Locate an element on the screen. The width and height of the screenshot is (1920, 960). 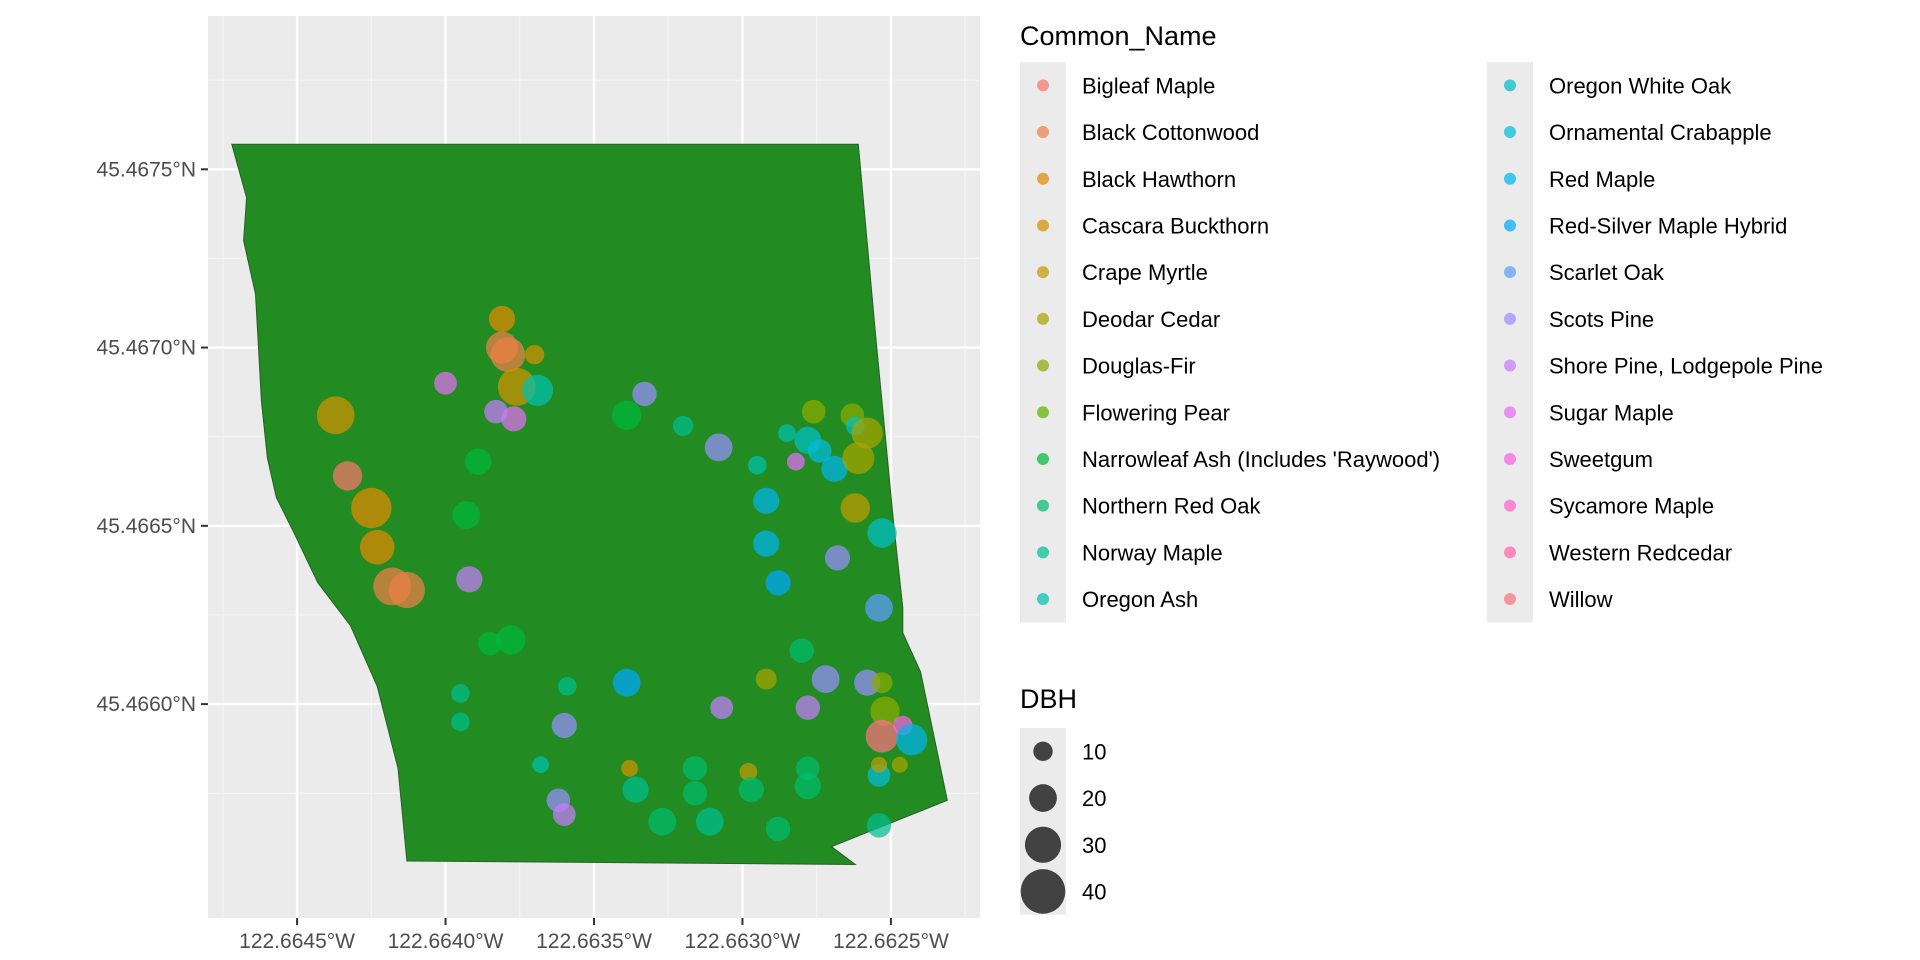
legend-label: Red-Silver Maple Hybrid is located at coordinates (1668, 225).